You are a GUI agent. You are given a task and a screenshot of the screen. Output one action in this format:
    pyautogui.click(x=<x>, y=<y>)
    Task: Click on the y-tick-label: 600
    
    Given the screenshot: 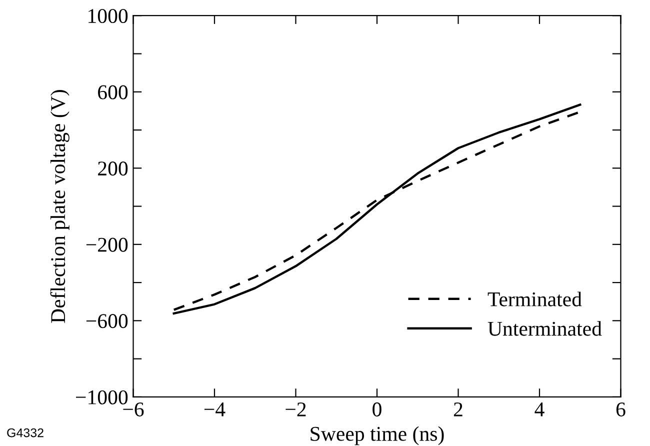 What is the action you would take?
    pyautogui.click(x=113, y=92)
    